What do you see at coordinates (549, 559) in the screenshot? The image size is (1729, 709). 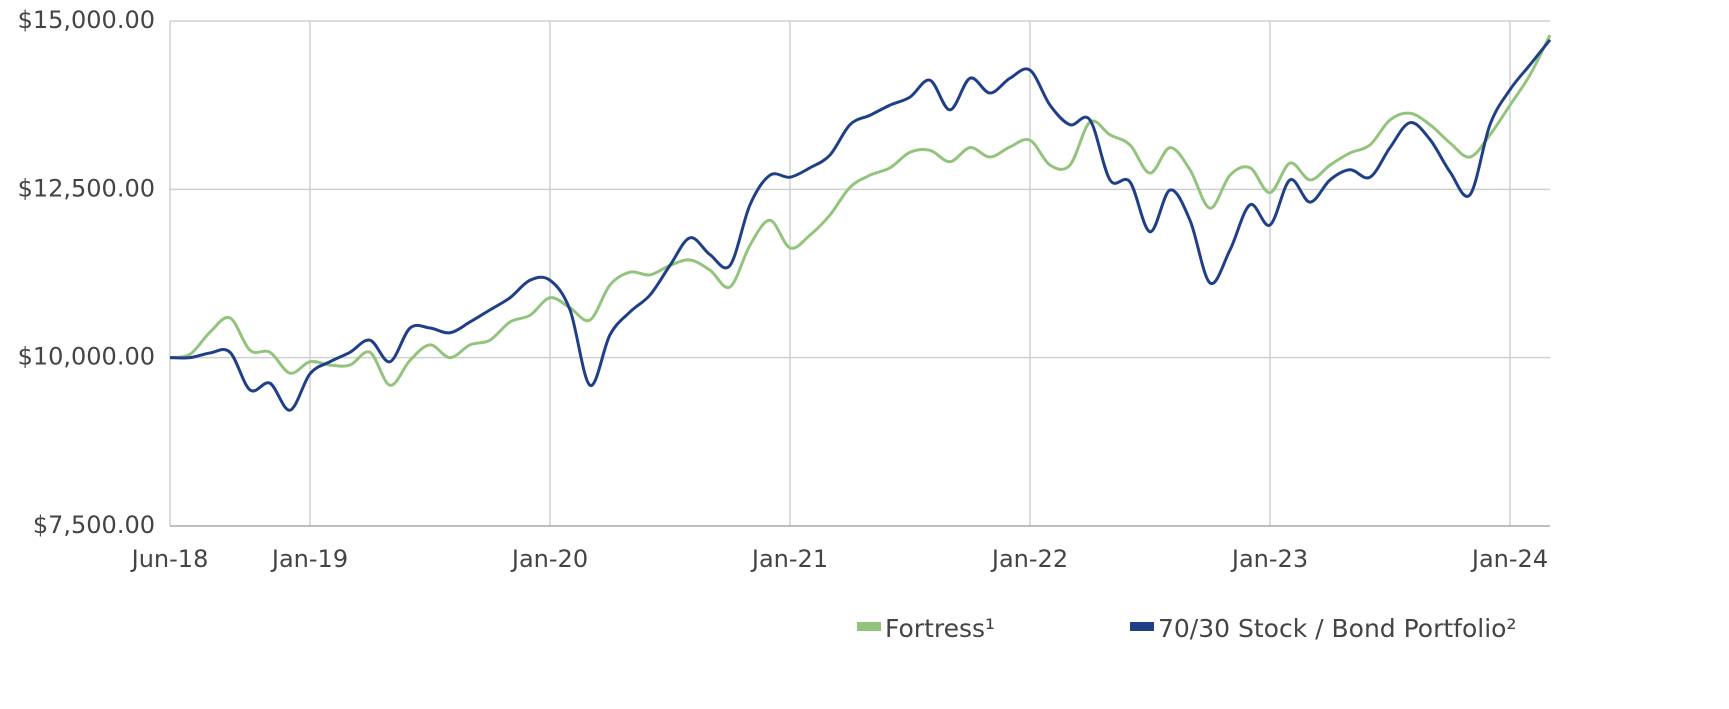 I see `x-tick-label: Jan-20` at bounding box center [549, 559].